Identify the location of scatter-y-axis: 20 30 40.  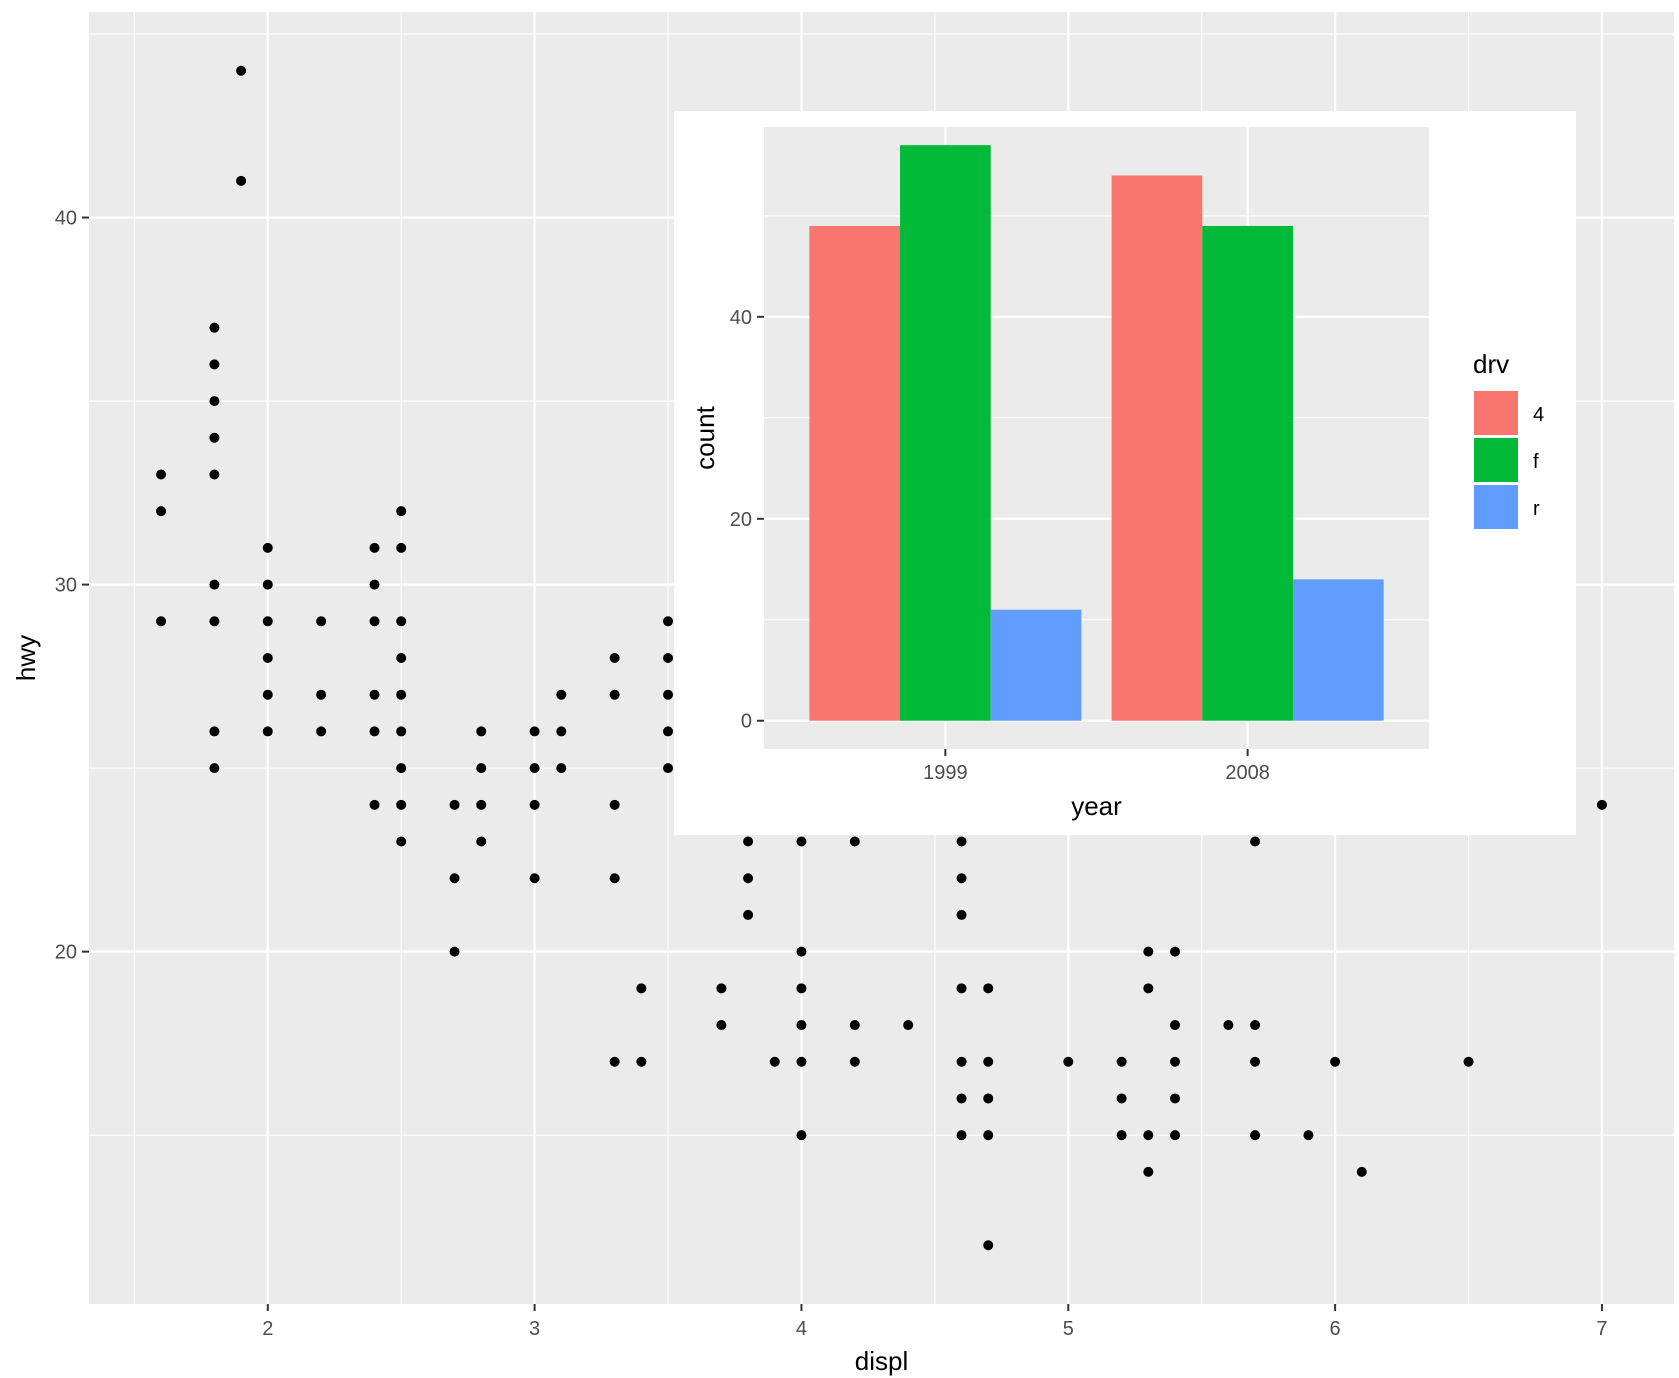
(72, 586).